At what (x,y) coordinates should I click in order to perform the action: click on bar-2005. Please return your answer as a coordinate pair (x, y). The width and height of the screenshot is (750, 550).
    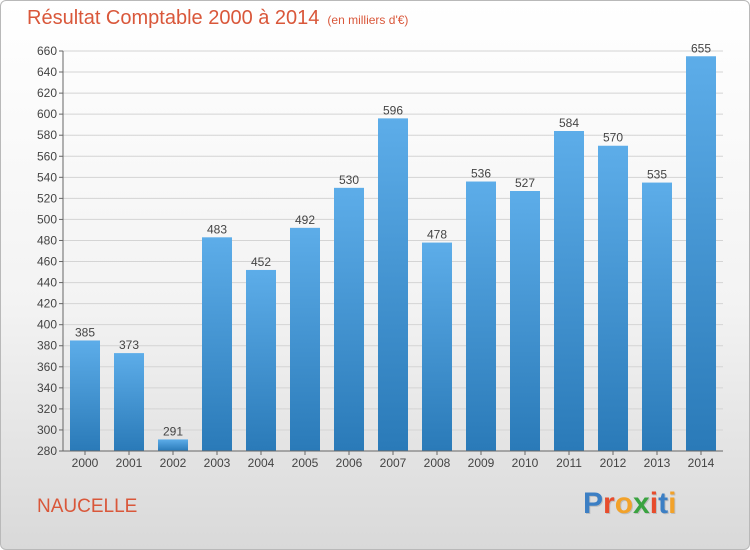
    Looking at the image, I should click on (305, 339).